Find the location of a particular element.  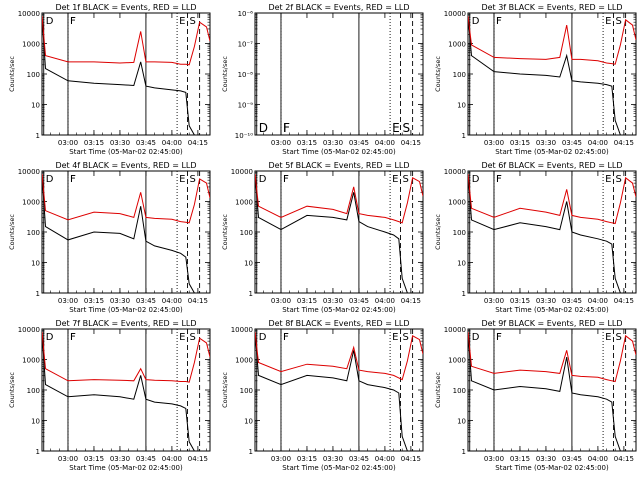

panel-title: Det 4f BLACK = Events, RED = LLD is located at coordinates (125, 165).